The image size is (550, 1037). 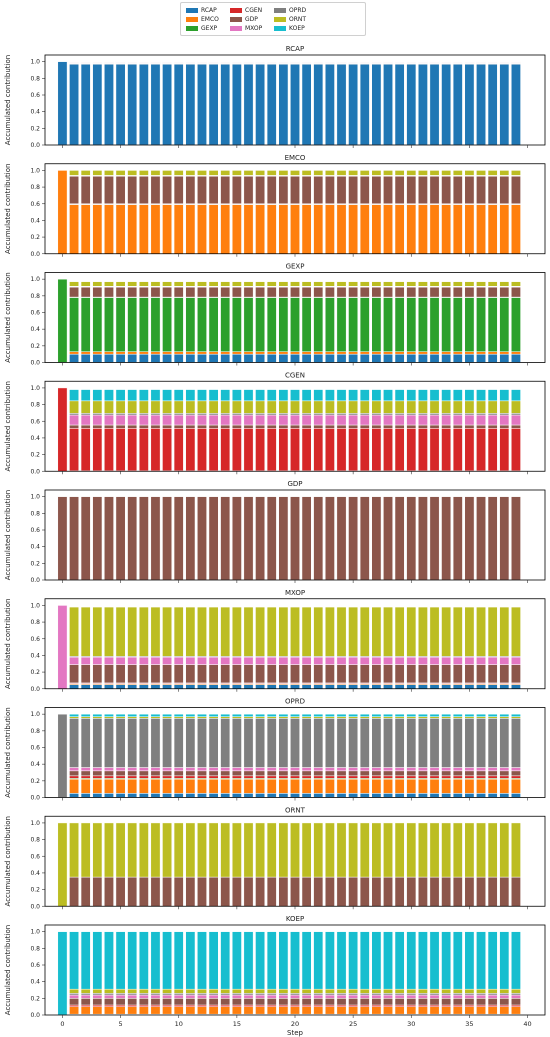 What do you see at coordinates (35, 187) in the screenshot?
I see `y-tick-label: 0.8` at bounding box center [35, 187].